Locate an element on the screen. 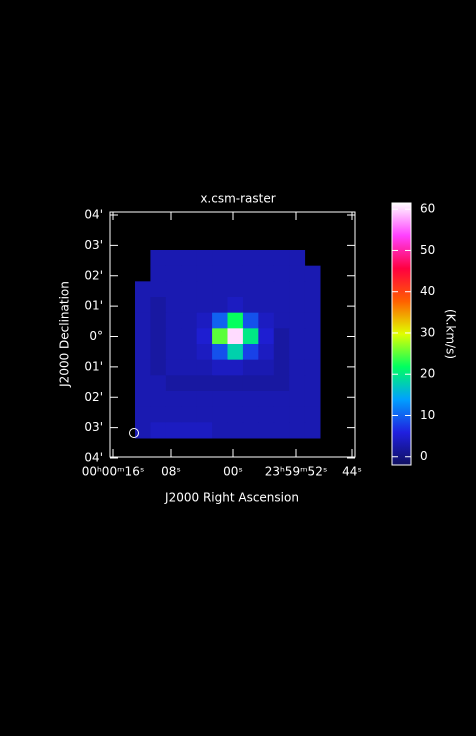 Image resolution: width=476 pixels, height=736 pixels. colorbar-label: (K.km/s) is located at coordinates (451, 334).